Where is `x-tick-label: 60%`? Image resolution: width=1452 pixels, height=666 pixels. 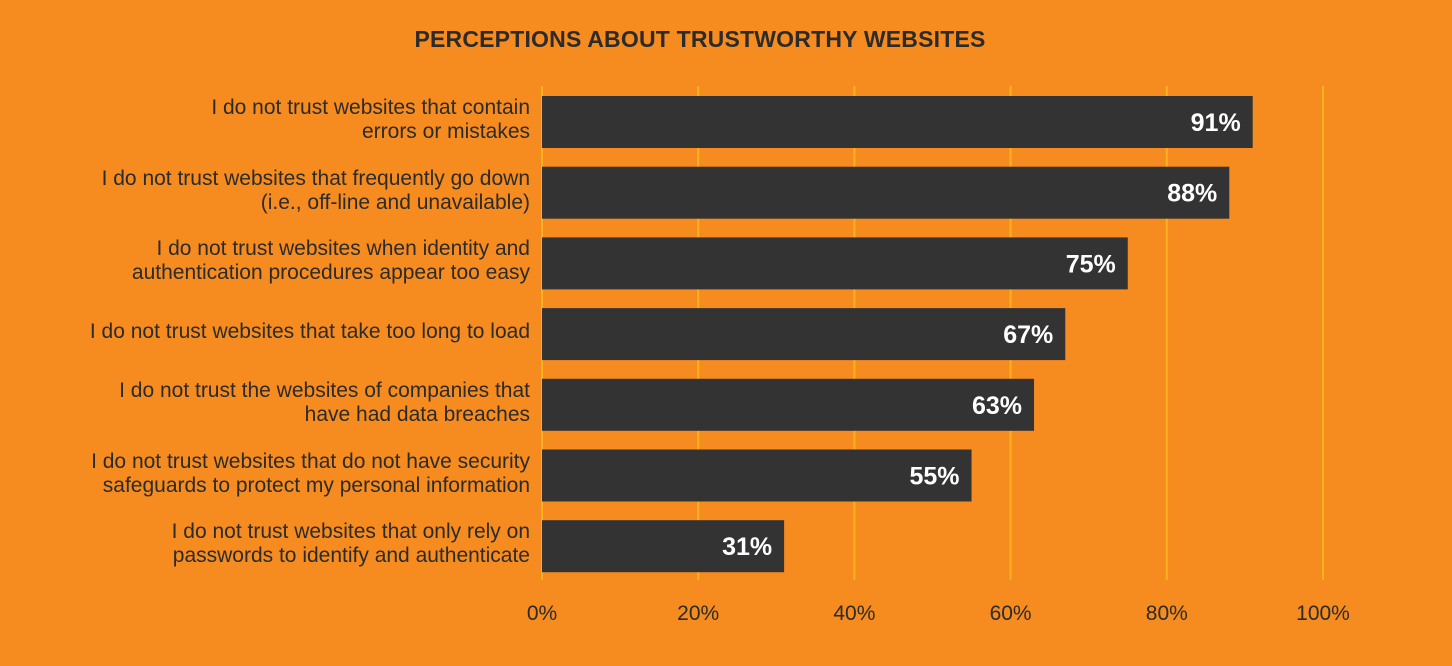
x-tick-label: 60% is located at coordinates (1011, 613).